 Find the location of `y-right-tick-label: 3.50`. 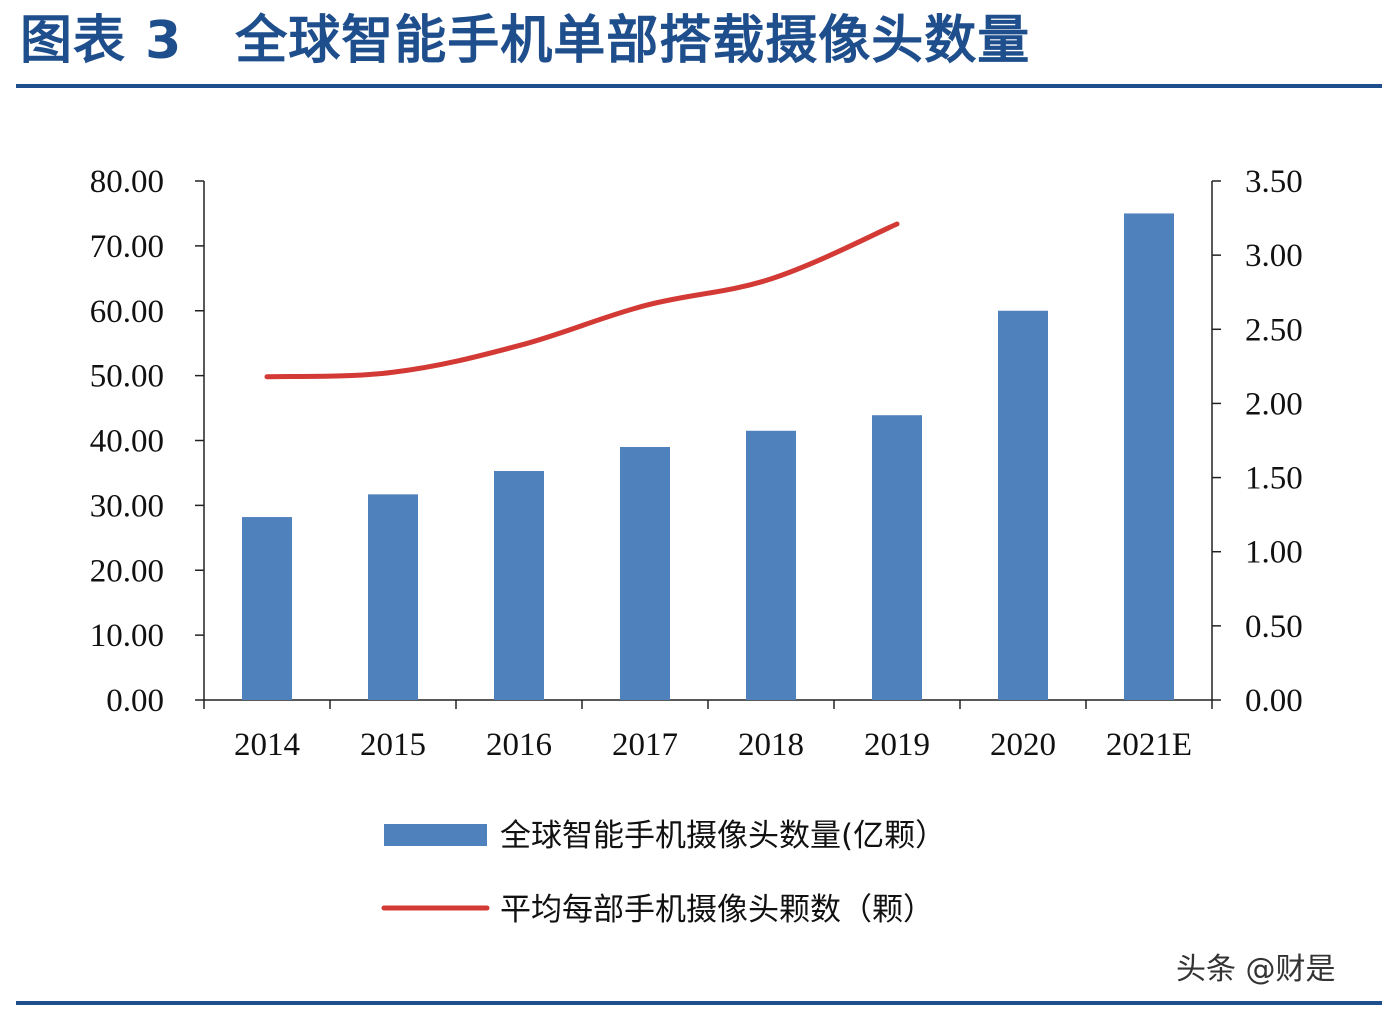

y-right-tick-label: 3.50 is located at coordinates (1274, 182).